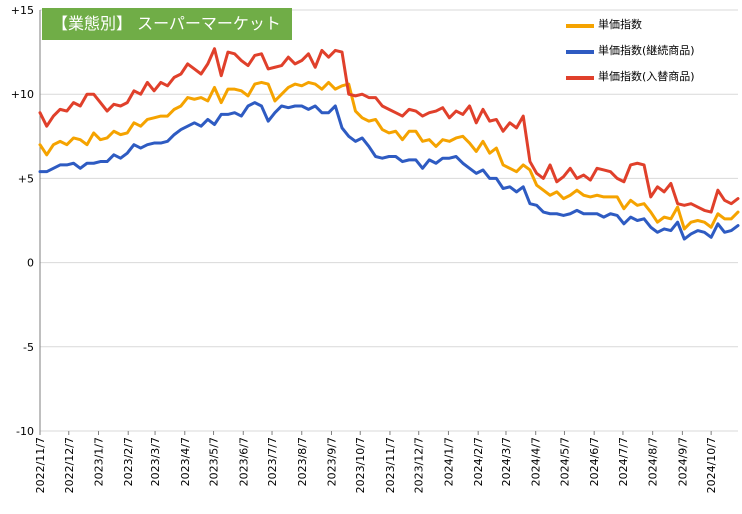 The image size is (742, 514). I want to click on x-tick-label: 2023/11/7, so click(390, 465).